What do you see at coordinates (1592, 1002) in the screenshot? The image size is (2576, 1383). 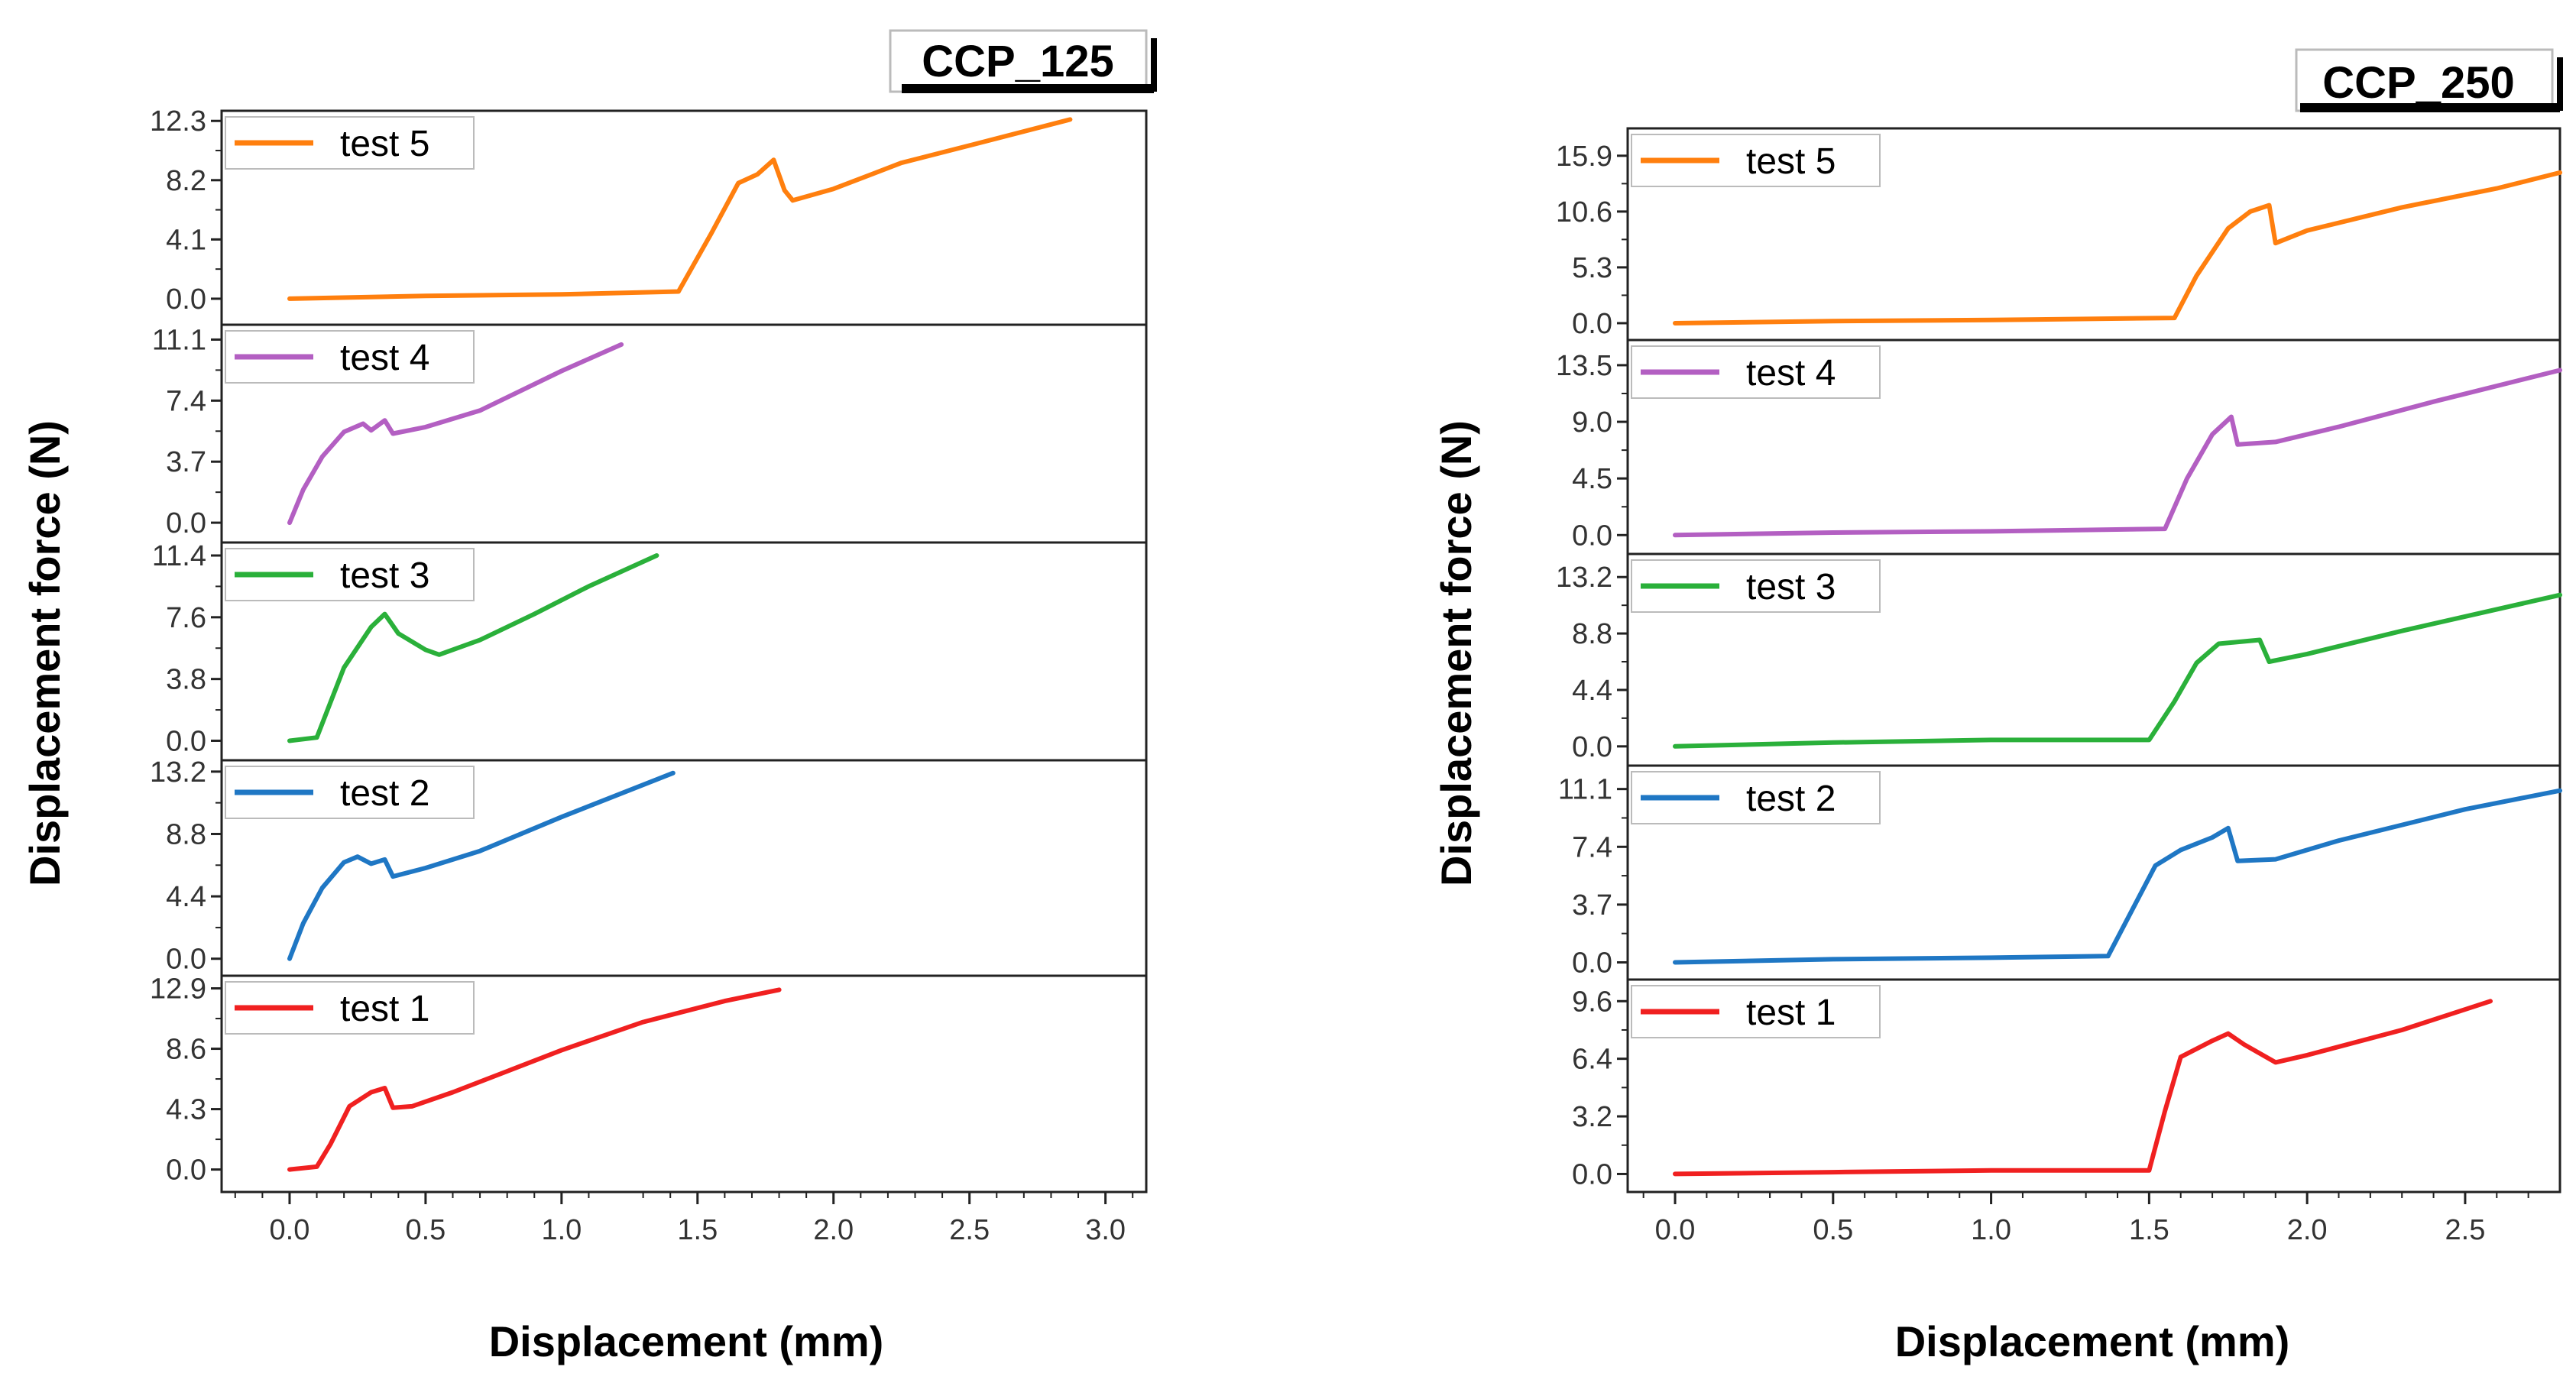 I see `y-tick-label: 9.6` at bounding box center [1592, 1002].